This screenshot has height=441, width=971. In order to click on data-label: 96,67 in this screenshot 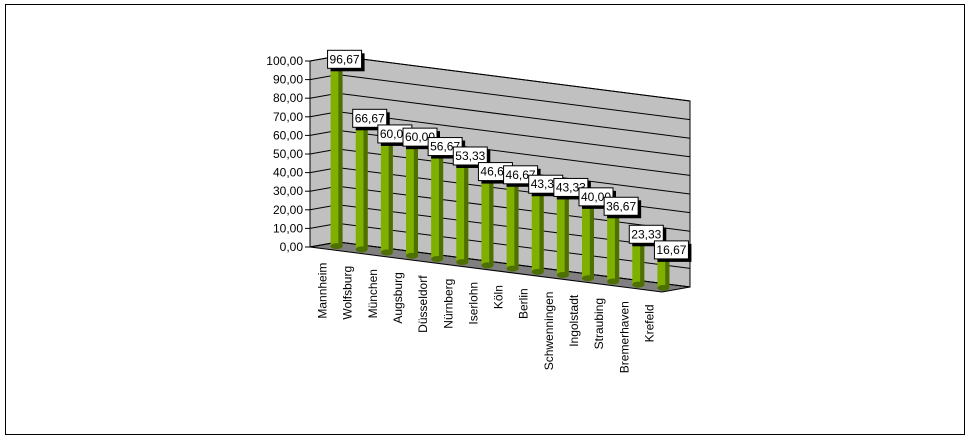, I will do `click(345, 59)`.